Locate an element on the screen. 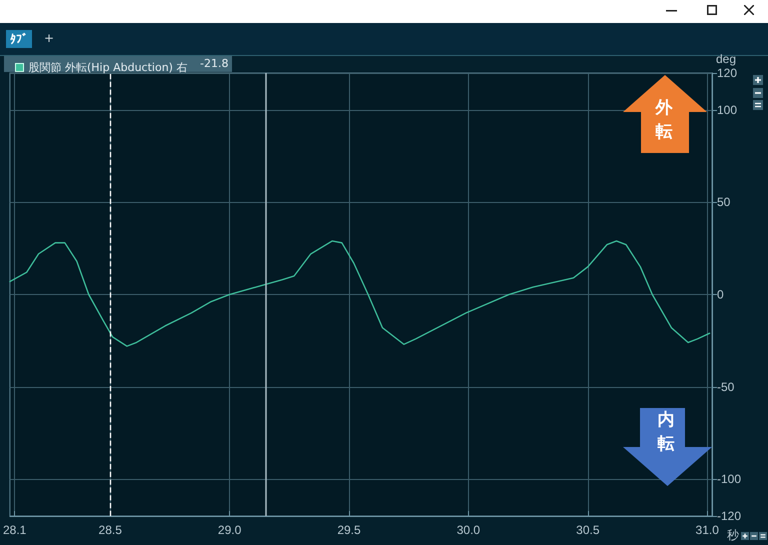  y-tick-label: 50 is located at coordinates (724, 202).